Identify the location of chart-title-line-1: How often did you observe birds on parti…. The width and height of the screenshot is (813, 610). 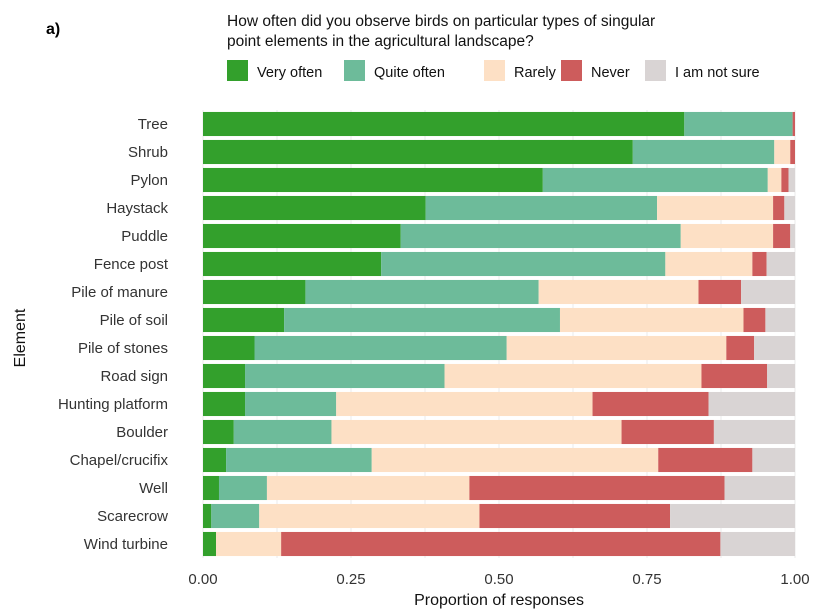
(441, 21).